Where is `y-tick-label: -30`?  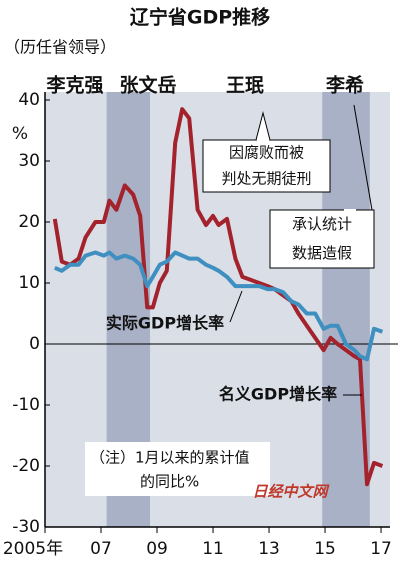
y-tick-label: -30 is located at coordinates (26, 527).